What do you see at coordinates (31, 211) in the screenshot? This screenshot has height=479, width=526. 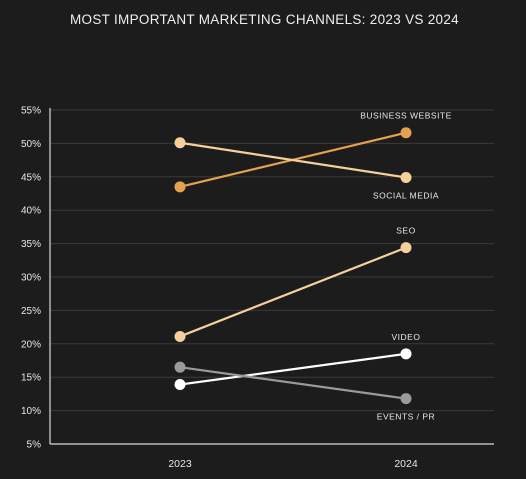 I see `y-tick-label: 40%` at bounding box center [31, 211].